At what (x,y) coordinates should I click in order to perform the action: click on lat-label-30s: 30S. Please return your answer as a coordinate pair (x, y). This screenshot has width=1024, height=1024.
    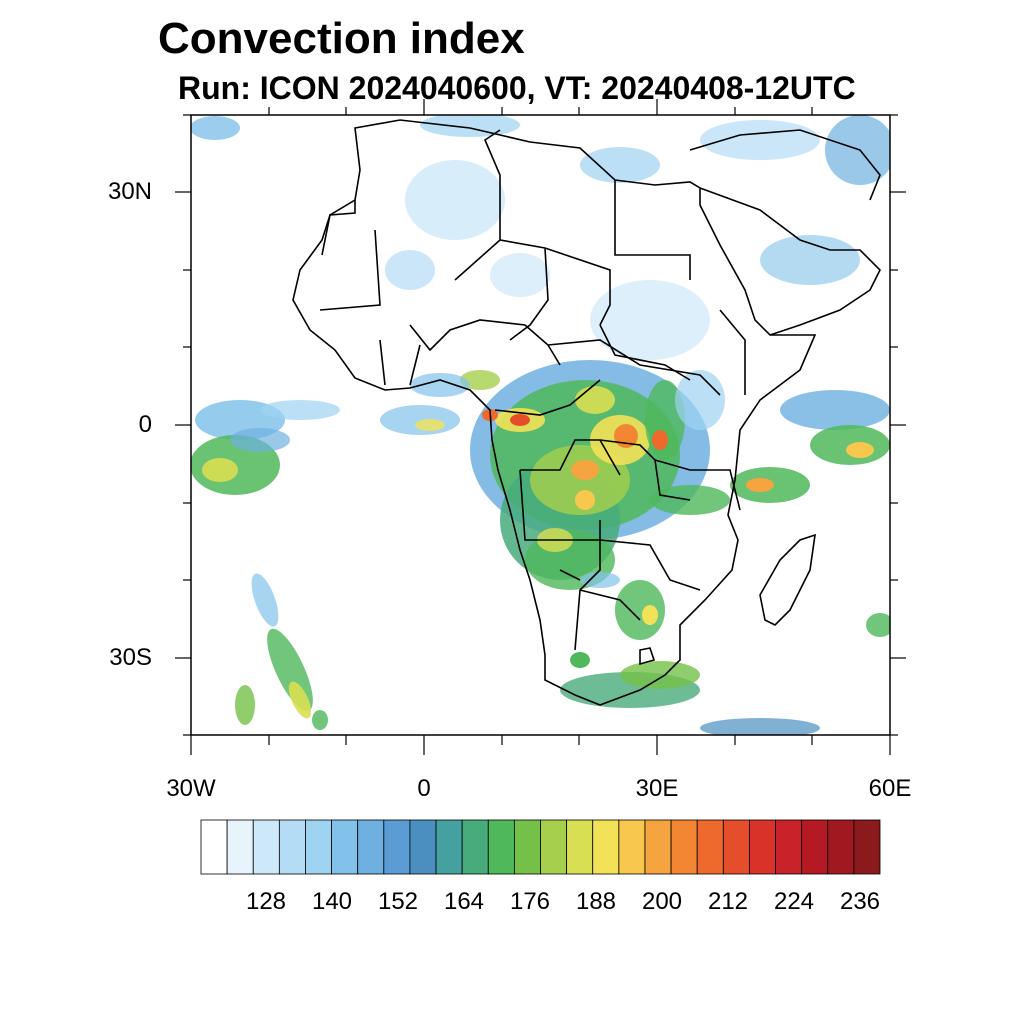
    Looking at the image, I should click on (130, 657).